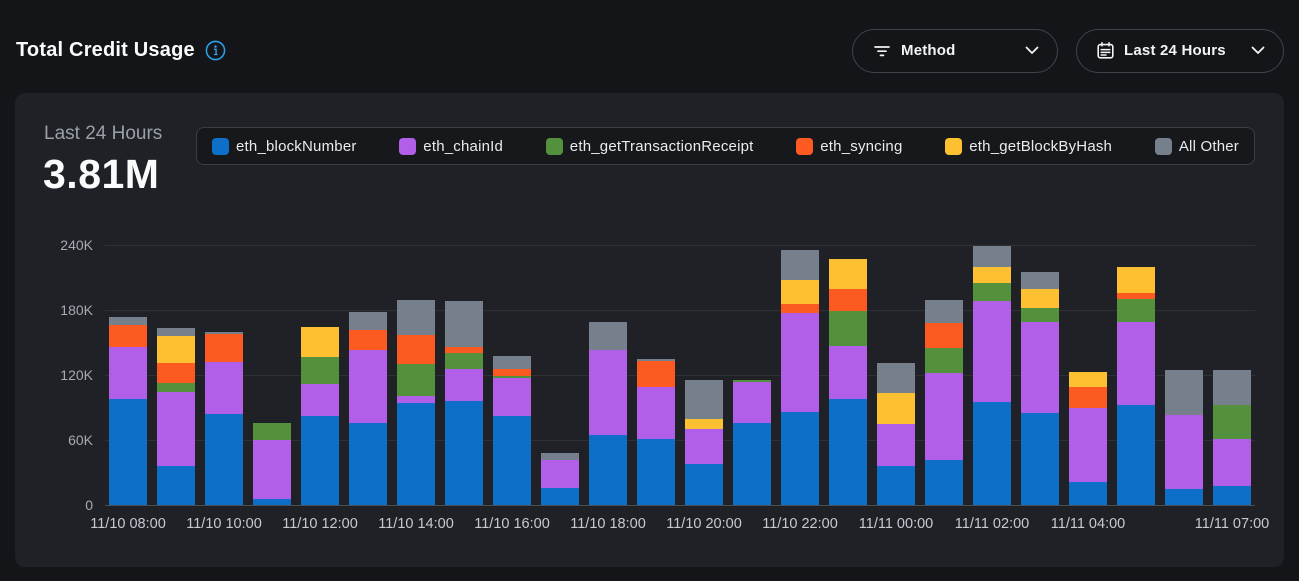  Describe the element at coordinates (849, 146) in the screenshot. I see `legend-item-eth_syncing: eth_syncing` at that location.